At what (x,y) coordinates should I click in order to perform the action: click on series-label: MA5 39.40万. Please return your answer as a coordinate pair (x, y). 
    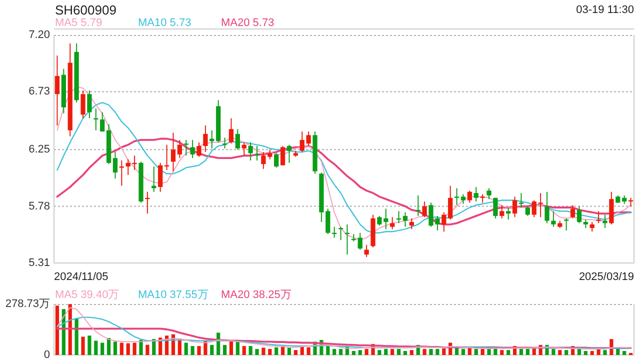
    Looking at the image, I should click on (87, 295).